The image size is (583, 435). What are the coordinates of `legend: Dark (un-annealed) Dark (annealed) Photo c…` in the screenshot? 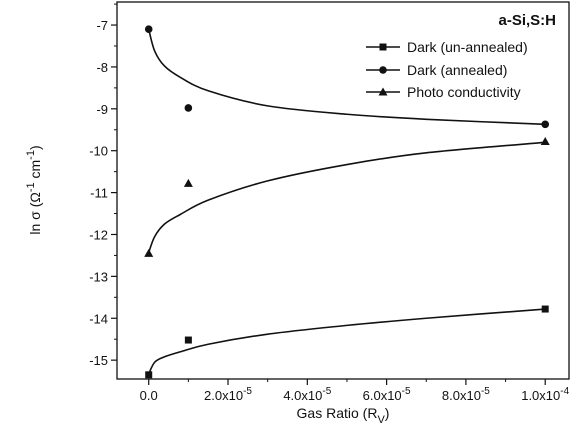 It's located at (447, 69).